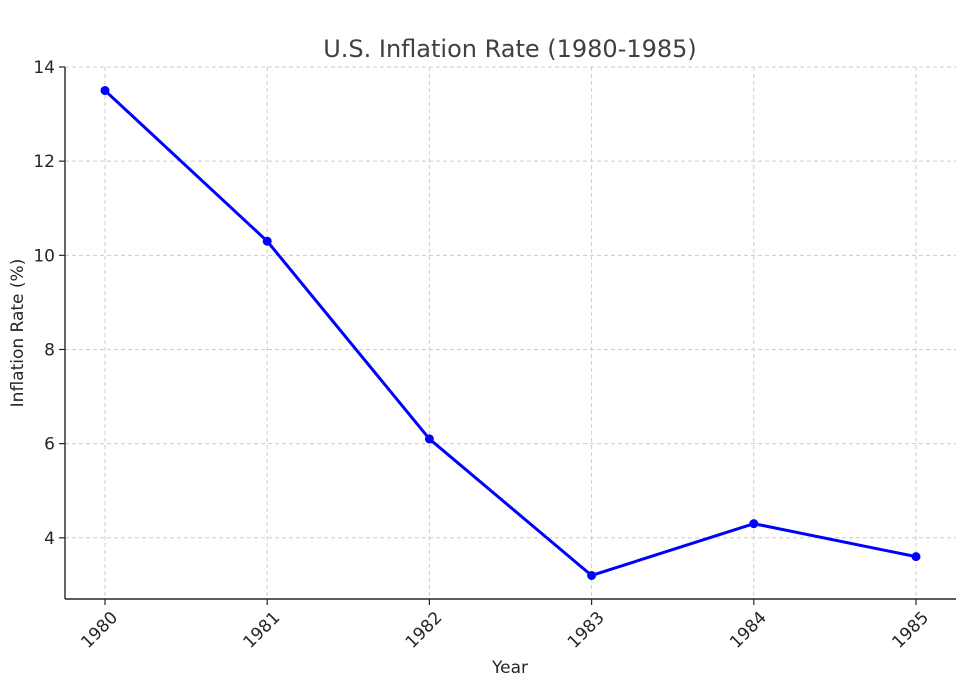 The image size is (966, 689). What do you see at coordinates (49, 303) in the screenshot?
I see `y-axis-ticks: 4 6 8 10 12 14` at bounding box center [49, 303].